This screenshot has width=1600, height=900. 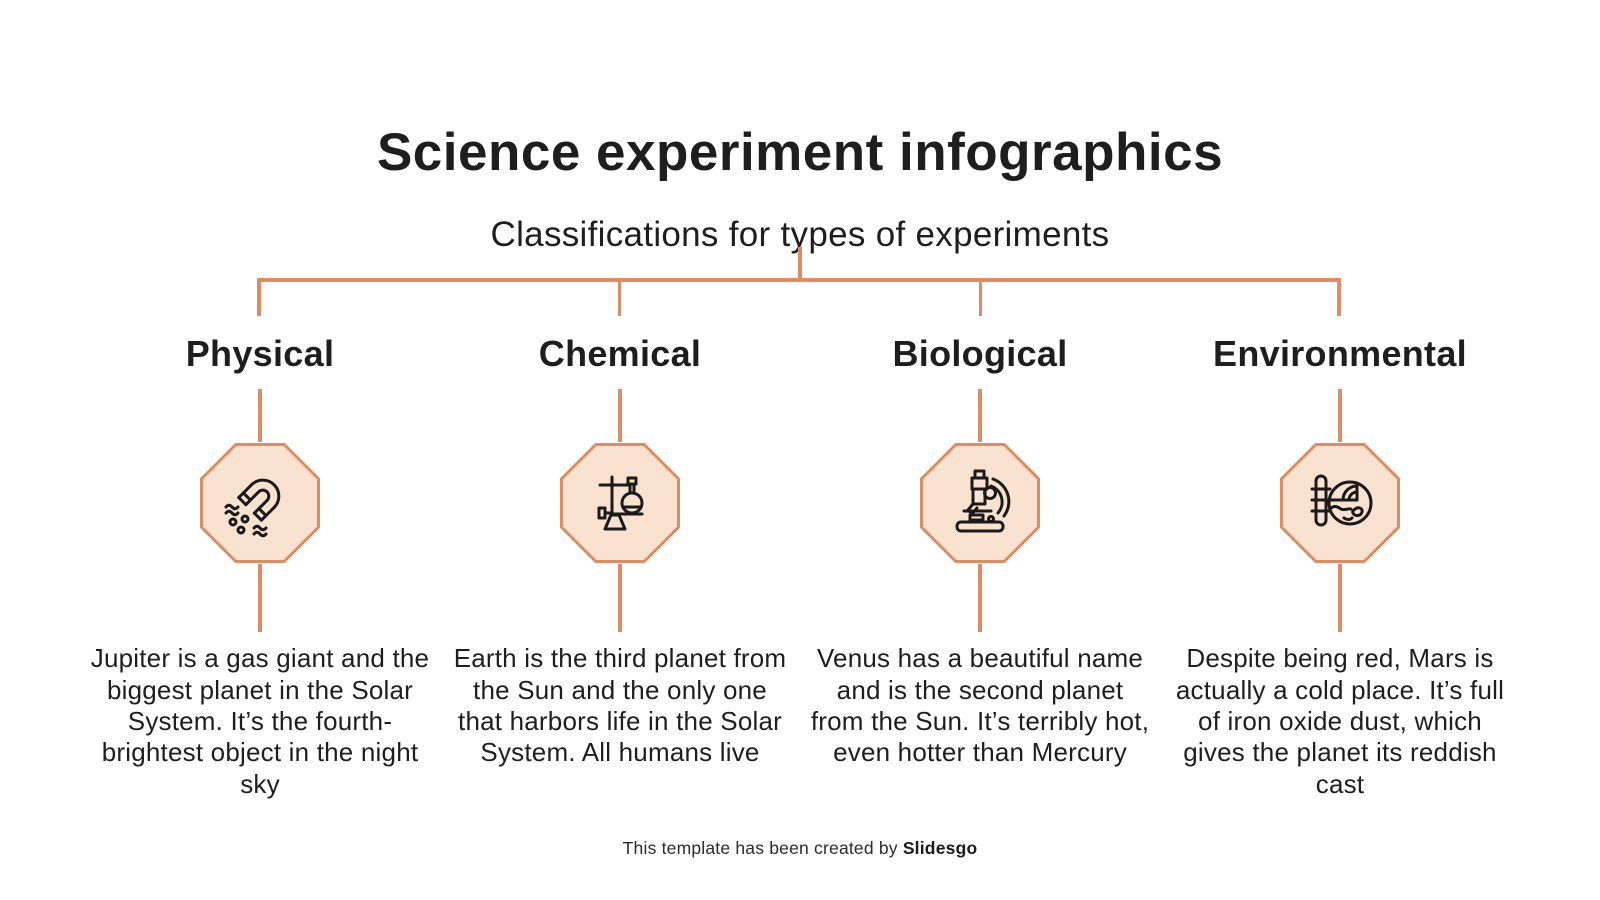 I want to click on footer-text: This template has been created by, so click(x=762, y=848).